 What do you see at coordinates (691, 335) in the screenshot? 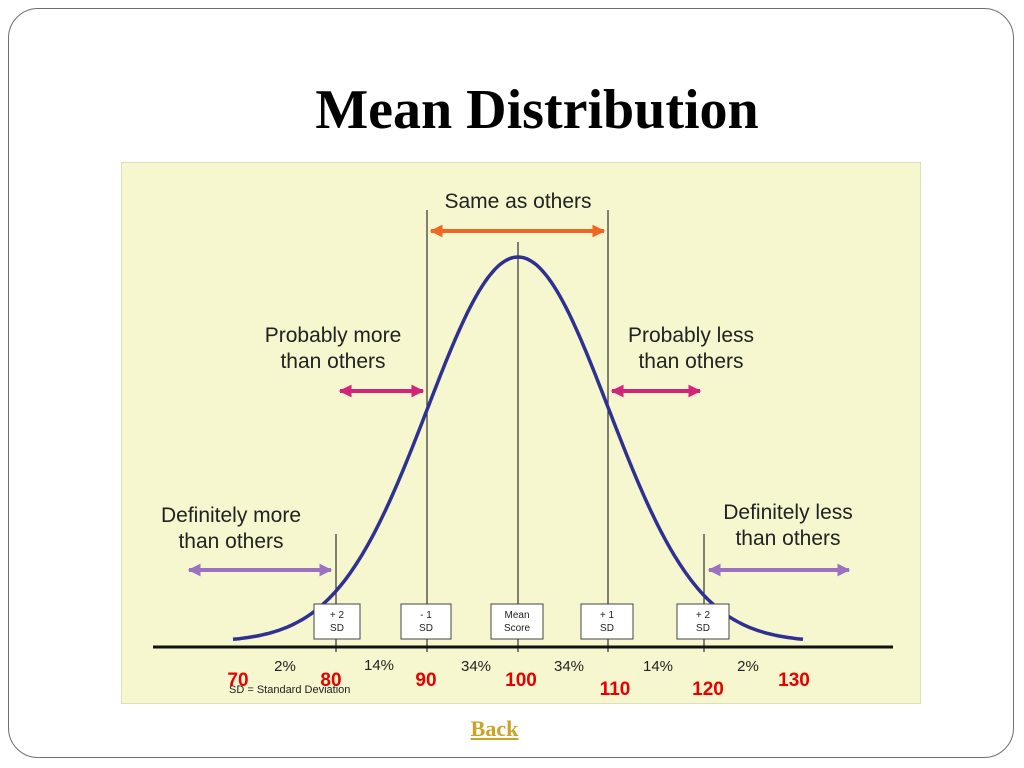
I see `prob-less-label-1: Probably less` at bounding box center [691, 335].